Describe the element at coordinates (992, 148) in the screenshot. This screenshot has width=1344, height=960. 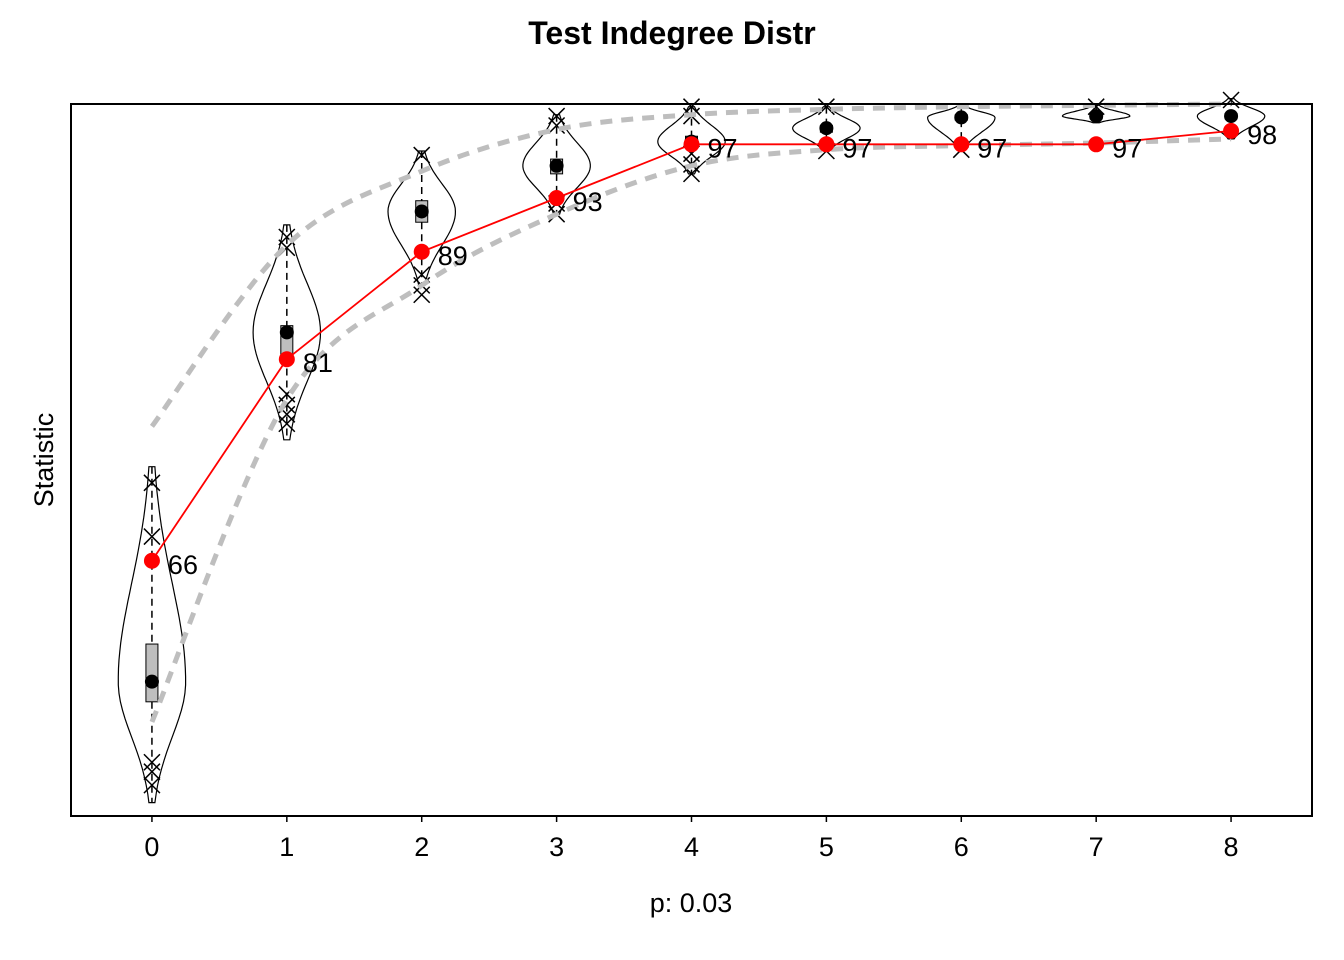
I see `data-label-6: 97` at that location.